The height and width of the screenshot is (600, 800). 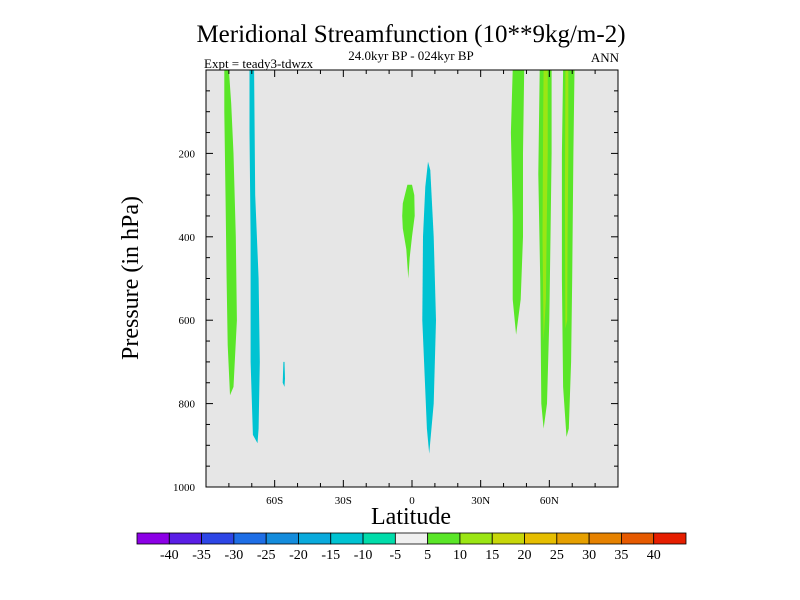 I want to click on y-tick-label: 1000, so click(x=184, y=488).